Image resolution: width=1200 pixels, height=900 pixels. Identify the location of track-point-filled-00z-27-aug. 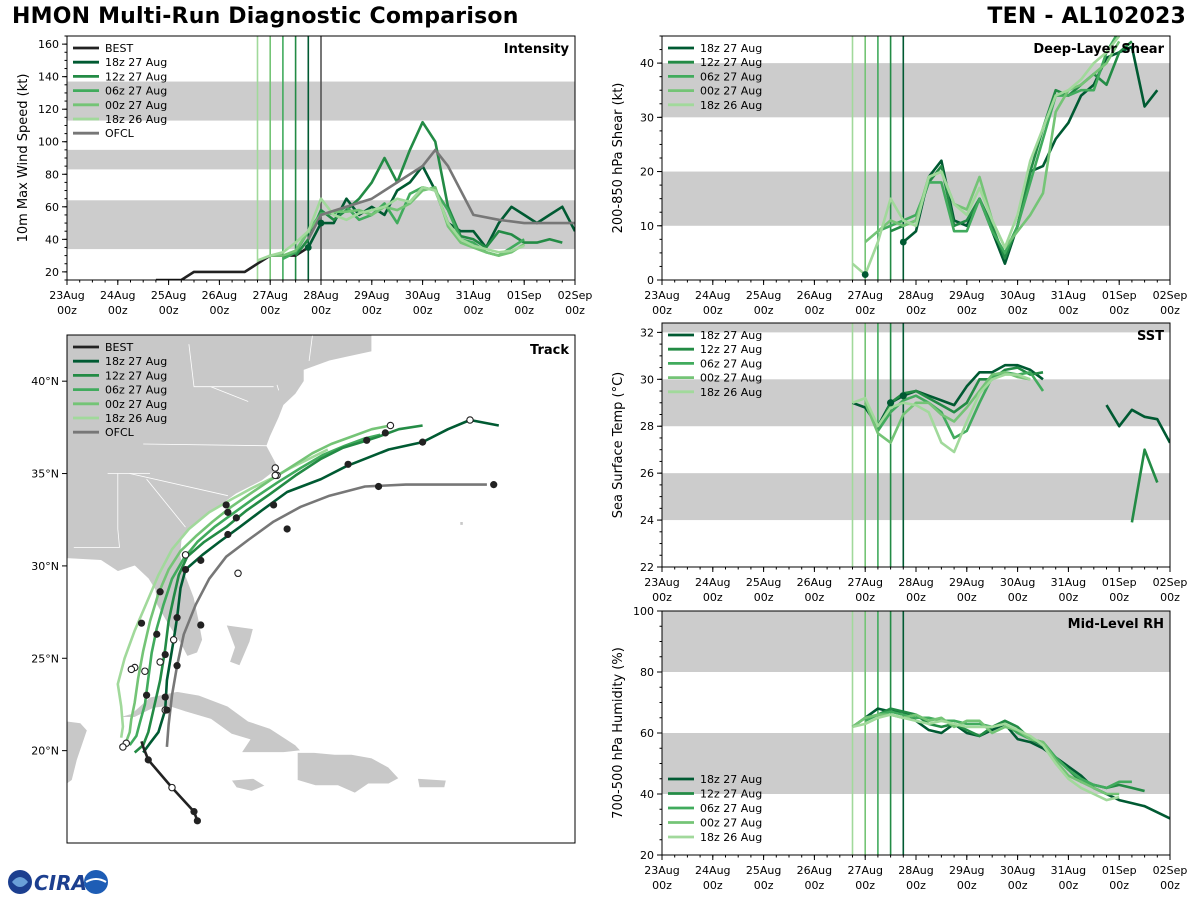
(160, 592).